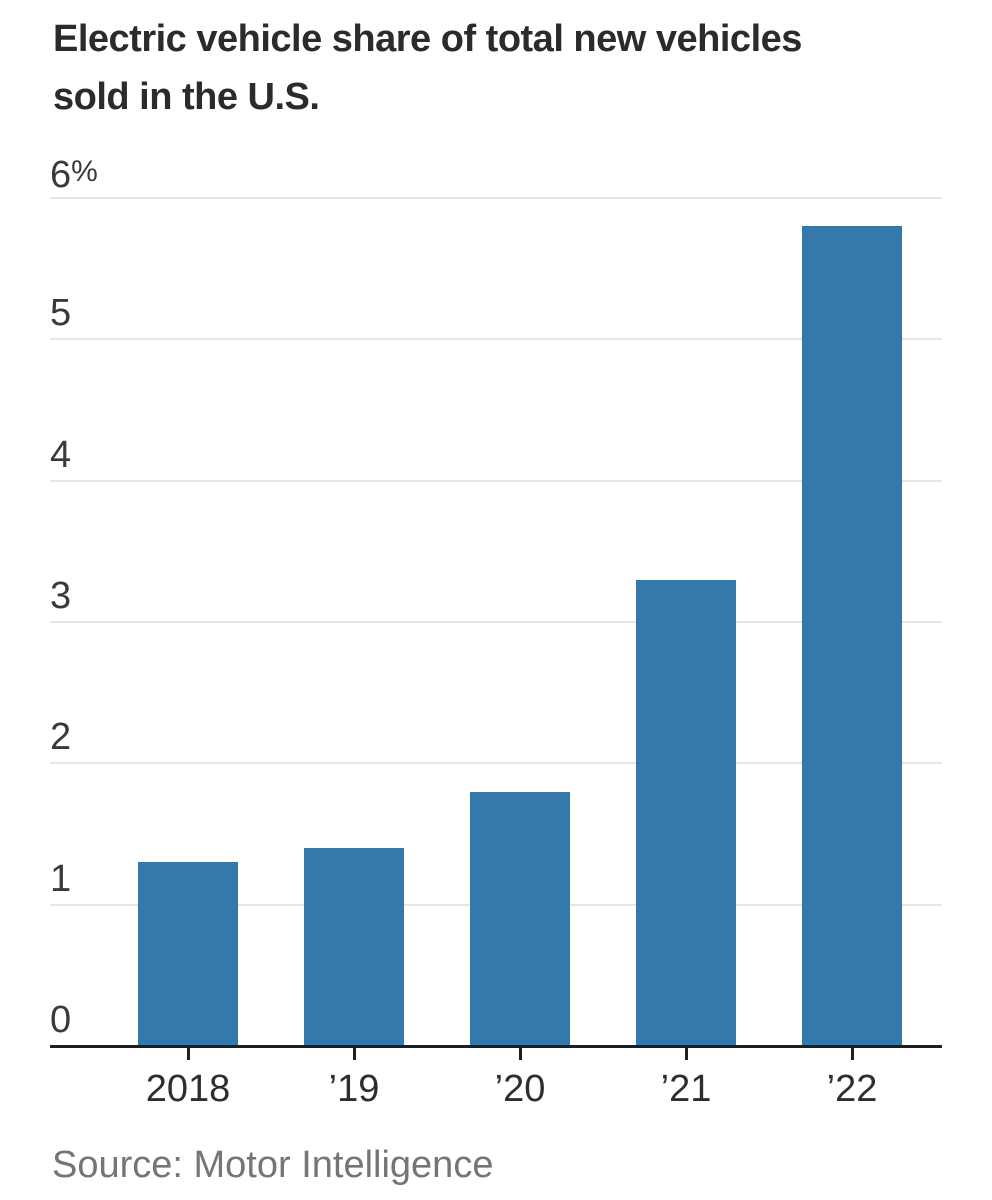  What do you see at coordinates (61, 1020) in the screenshot?
I see `y-axis-label-0: 0` at bounding box center [61, 1020].